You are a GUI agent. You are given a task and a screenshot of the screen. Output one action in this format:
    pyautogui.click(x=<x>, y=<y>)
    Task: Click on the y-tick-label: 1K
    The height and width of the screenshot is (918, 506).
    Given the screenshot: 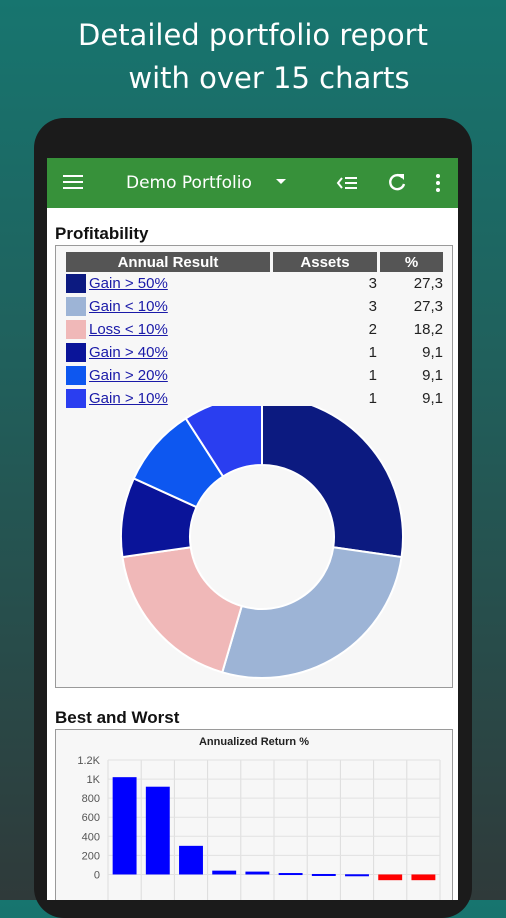 What is the action you would take?
    pyautogui.click(x=94, y=780)
    